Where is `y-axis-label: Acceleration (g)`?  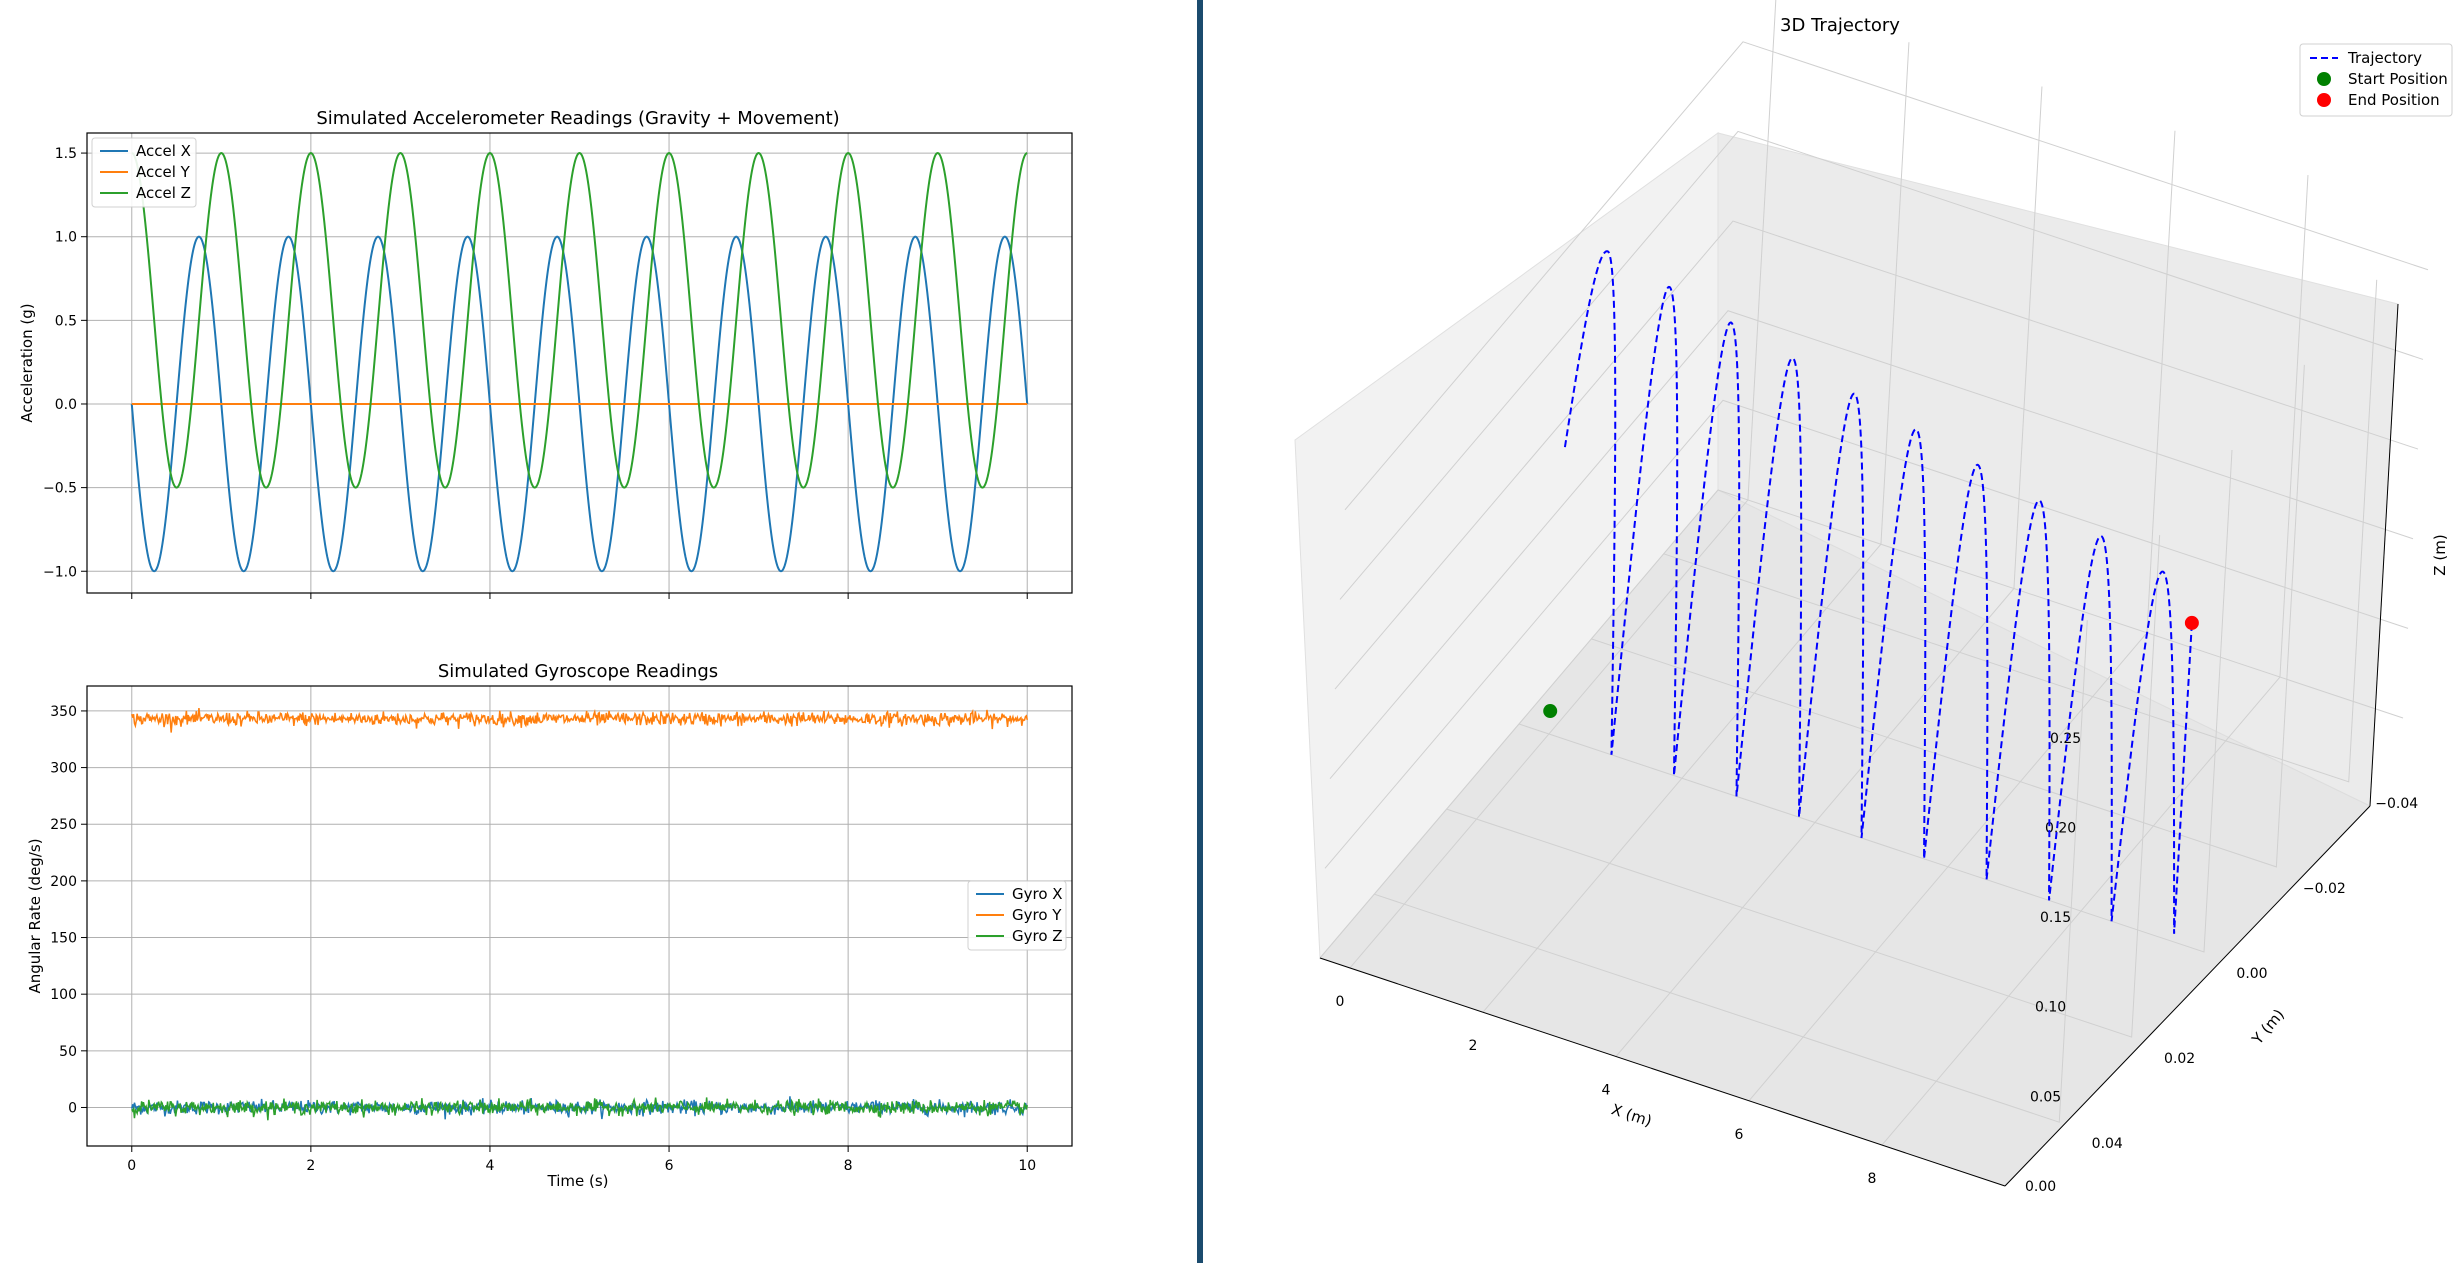 y-axis-label: Acceleration (g) is located at coordinates (27, 362).